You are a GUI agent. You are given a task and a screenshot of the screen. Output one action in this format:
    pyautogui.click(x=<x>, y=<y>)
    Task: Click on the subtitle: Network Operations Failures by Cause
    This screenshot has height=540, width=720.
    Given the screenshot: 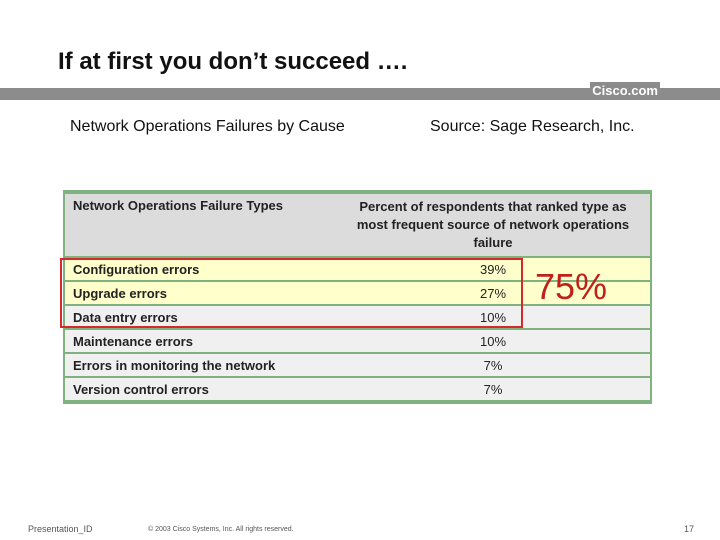 What is the action you would take?
    pyautogui.click(x=207, y=126)
    